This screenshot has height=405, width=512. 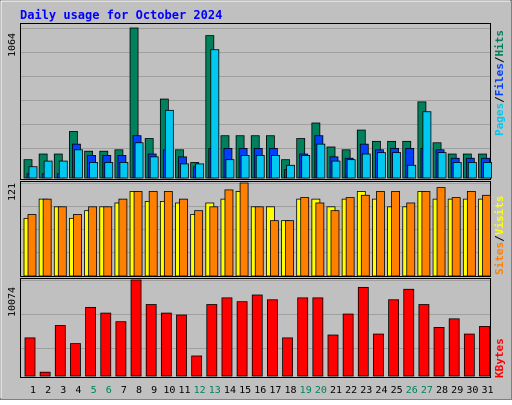 I want to click on x-label-day: 25, so click(x=397, y=390).